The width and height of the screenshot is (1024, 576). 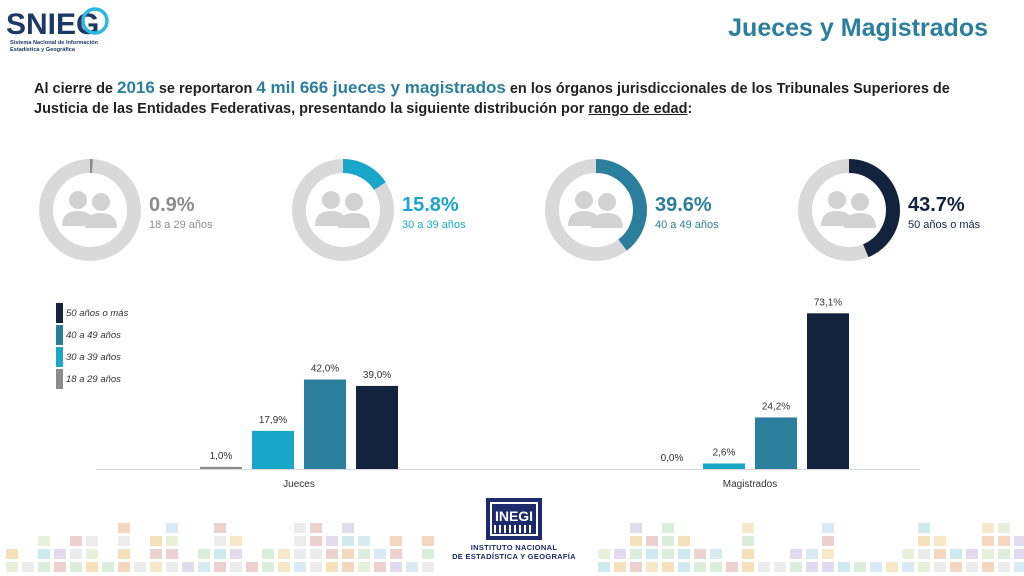 I want to click on bar-value-label: 2,6%, so click(x=724, y=452).